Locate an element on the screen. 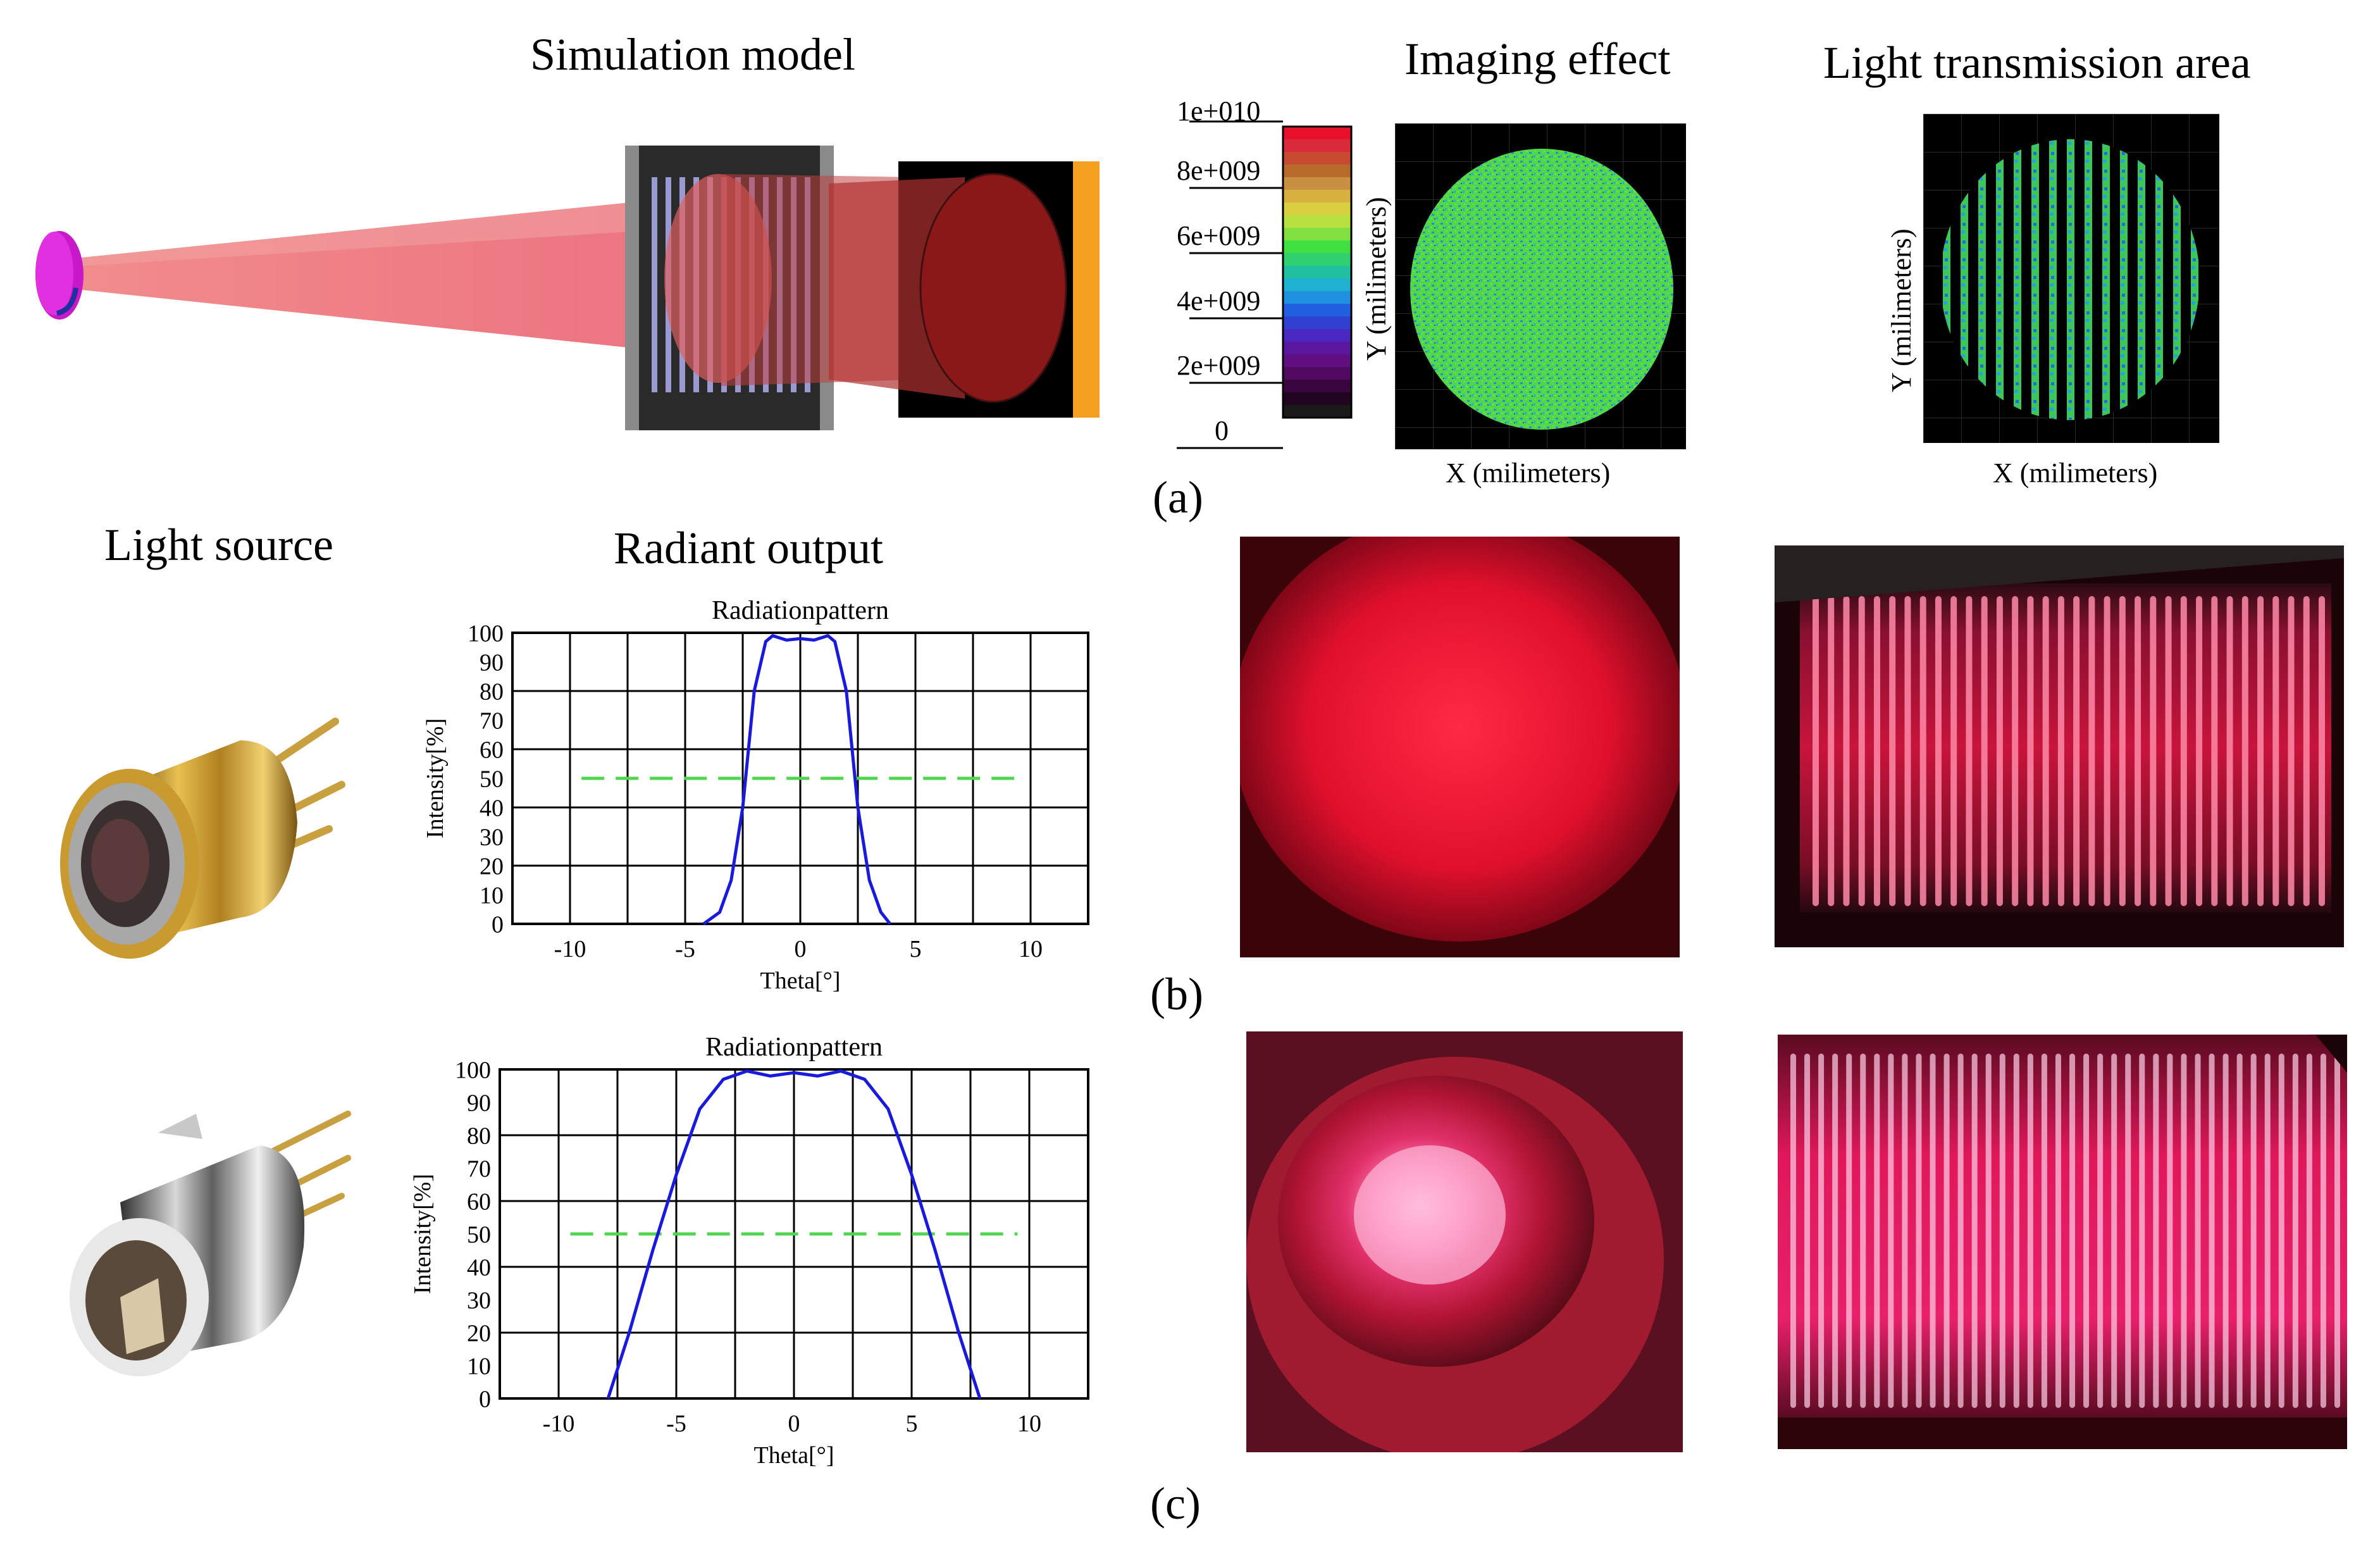 This screenshot has width=2380, height=1544. x-tick-label: 10 is located at coordinates (1029, 1423).